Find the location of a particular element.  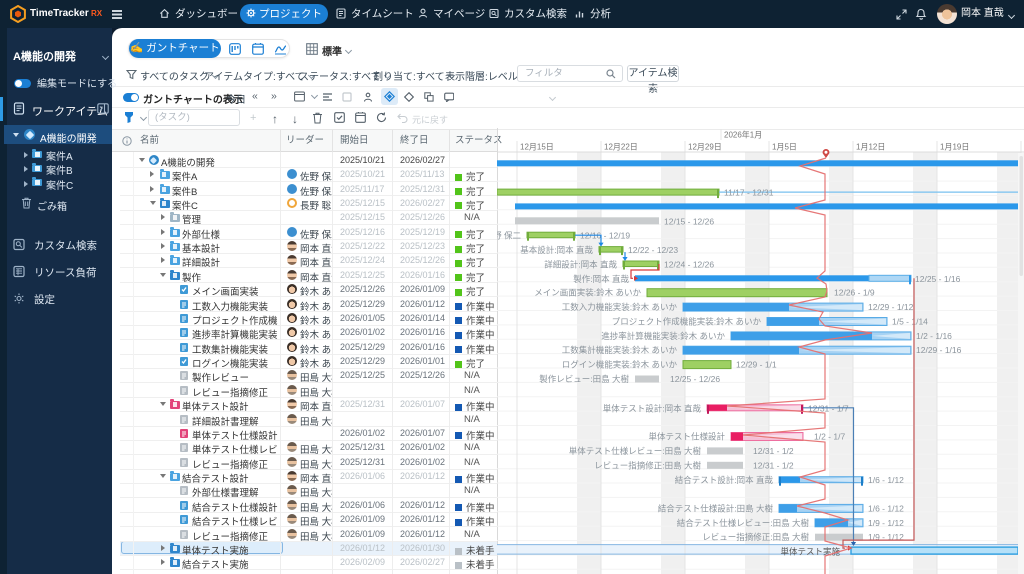

svg-text: 12/24 - 12/26 is located at coordinates (689, 265).